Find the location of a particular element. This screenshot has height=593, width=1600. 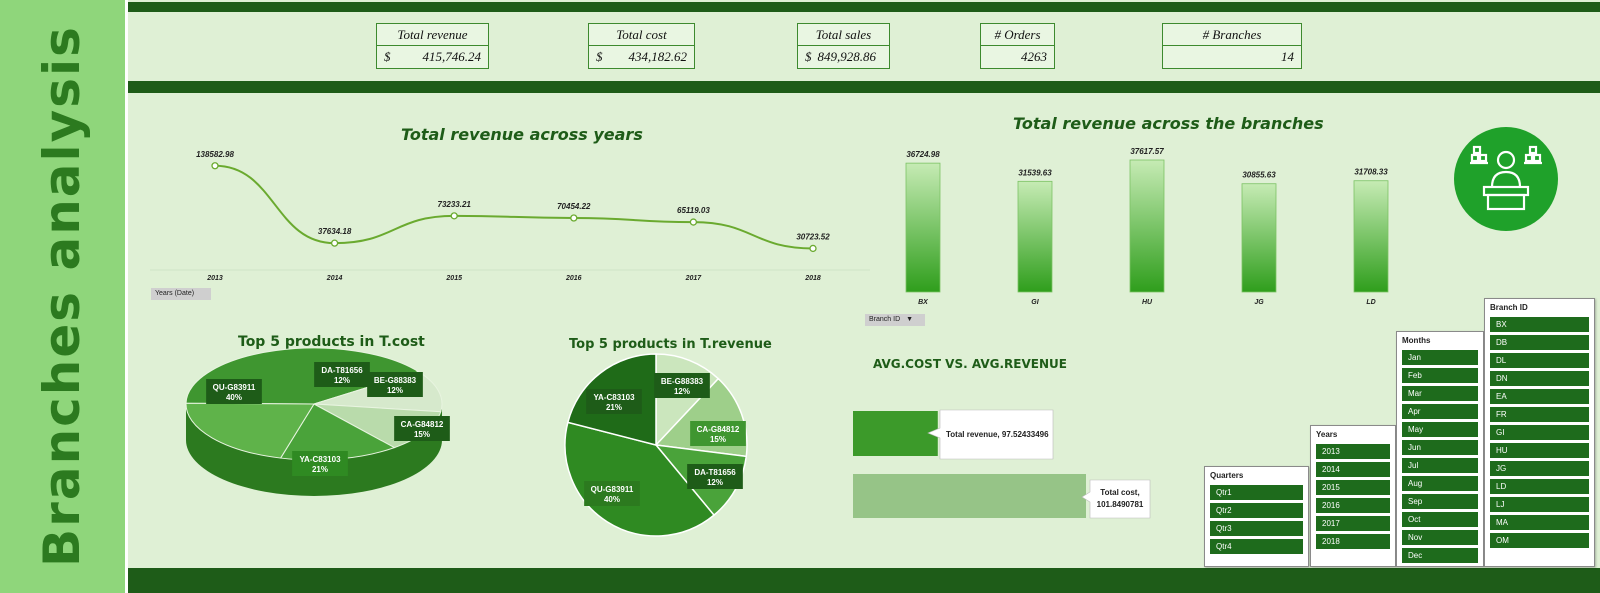

slicer-item-month: Jun is located at coordinates (1440, 447).